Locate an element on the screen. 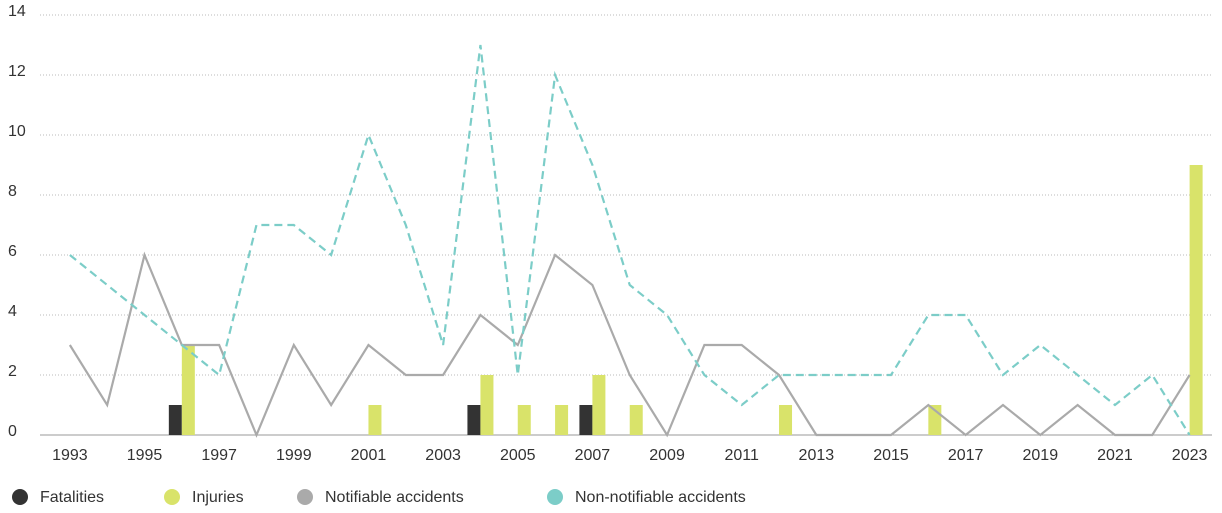 The width and height of the screenshot is (1222, 513). legend-label: Fatalities is located at coordinates (72, 497).